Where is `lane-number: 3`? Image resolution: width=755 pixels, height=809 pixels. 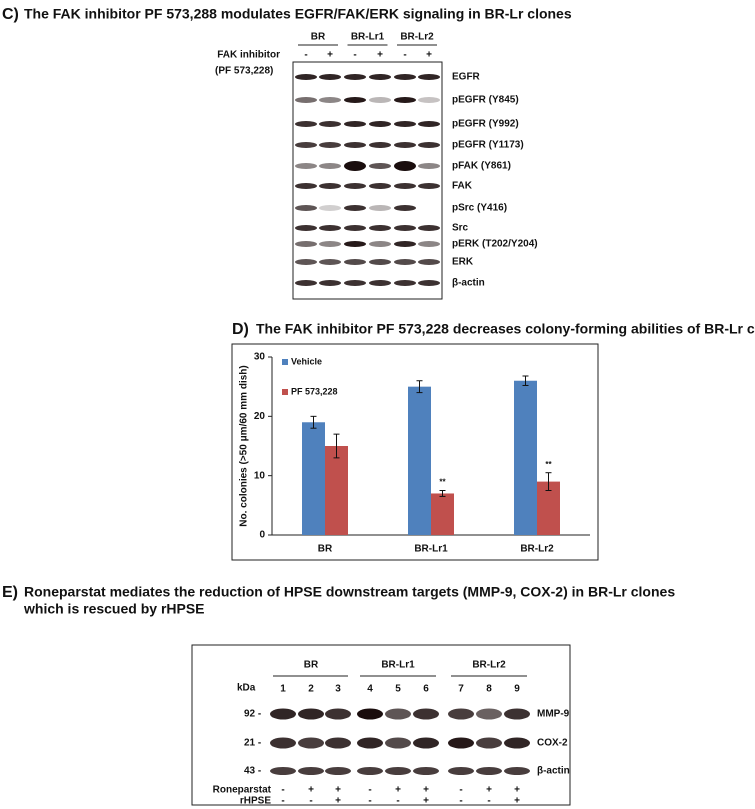
lane-number: 3 is located at coordinates (338, 689).